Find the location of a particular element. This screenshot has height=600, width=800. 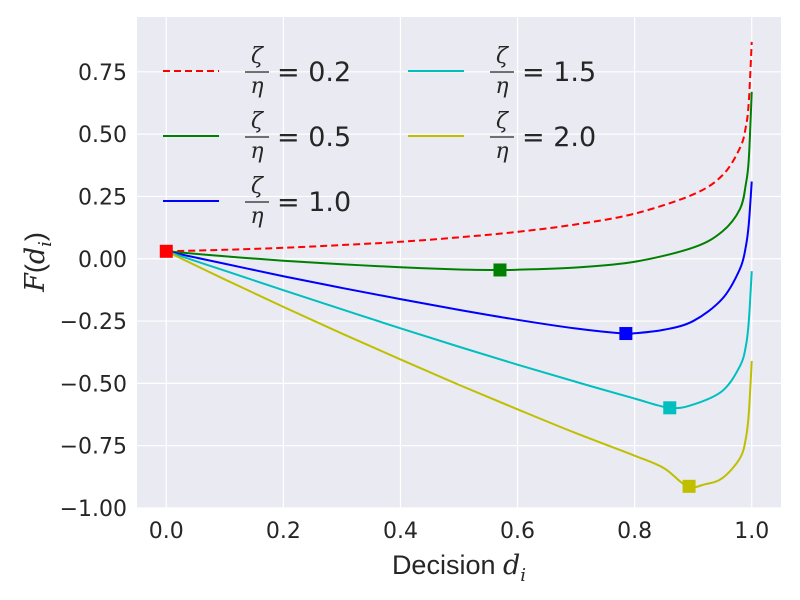

y-tick-label: −0.25 is located at coordinates (93, 322).